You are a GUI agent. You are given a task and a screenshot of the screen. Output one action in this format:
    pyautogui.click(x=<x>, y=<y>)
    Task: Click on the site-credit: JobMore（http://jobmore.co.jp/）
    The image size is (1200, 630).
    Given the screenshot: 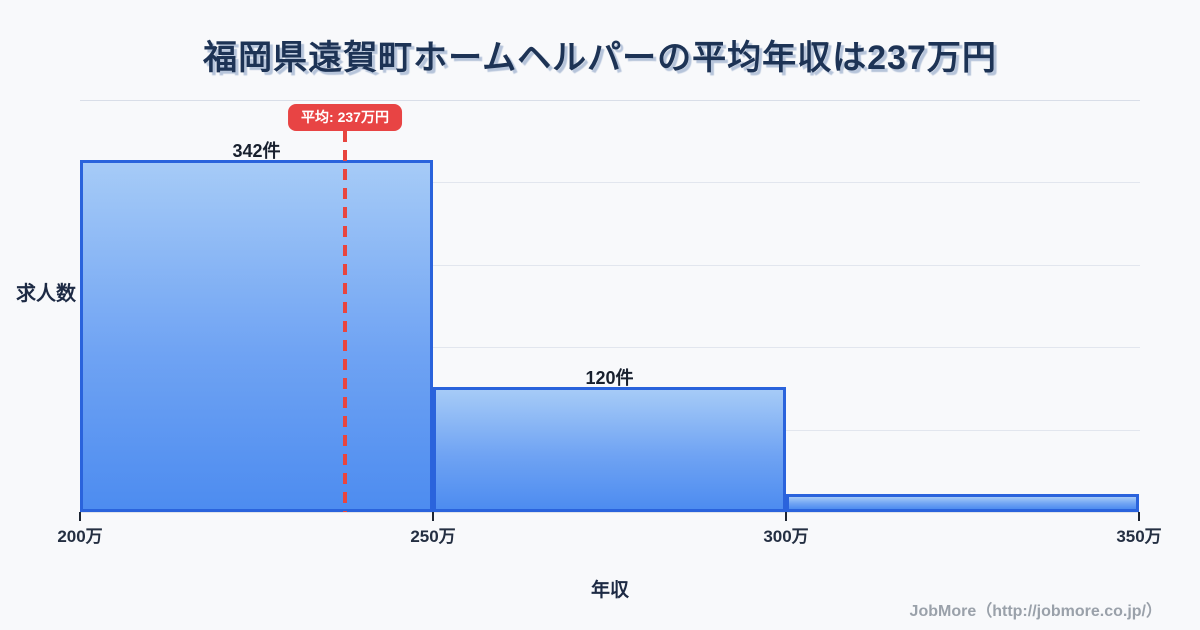 What is the action you would take?
    pyautogui.click(x=1035, y=611)
    